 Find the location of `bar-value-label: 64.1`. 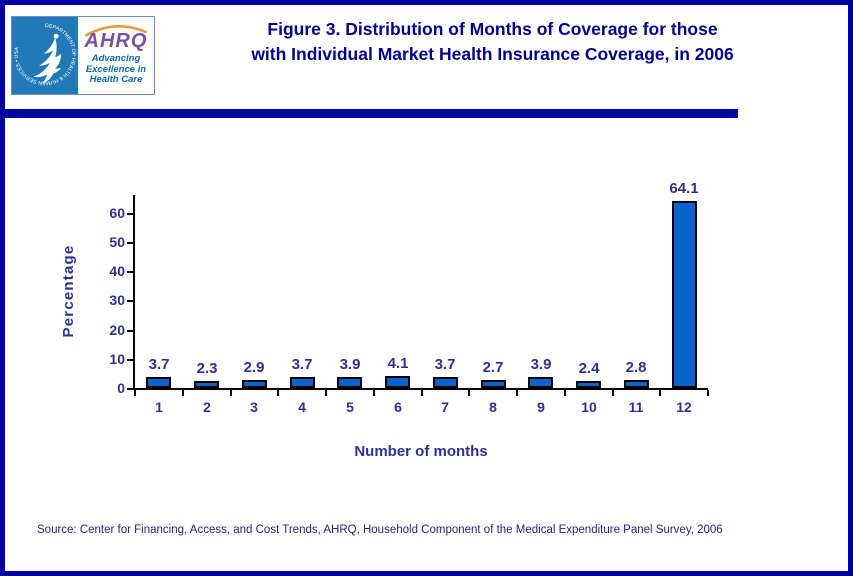

bar-value-label: 64.1 is located at coordinates (684, 188).